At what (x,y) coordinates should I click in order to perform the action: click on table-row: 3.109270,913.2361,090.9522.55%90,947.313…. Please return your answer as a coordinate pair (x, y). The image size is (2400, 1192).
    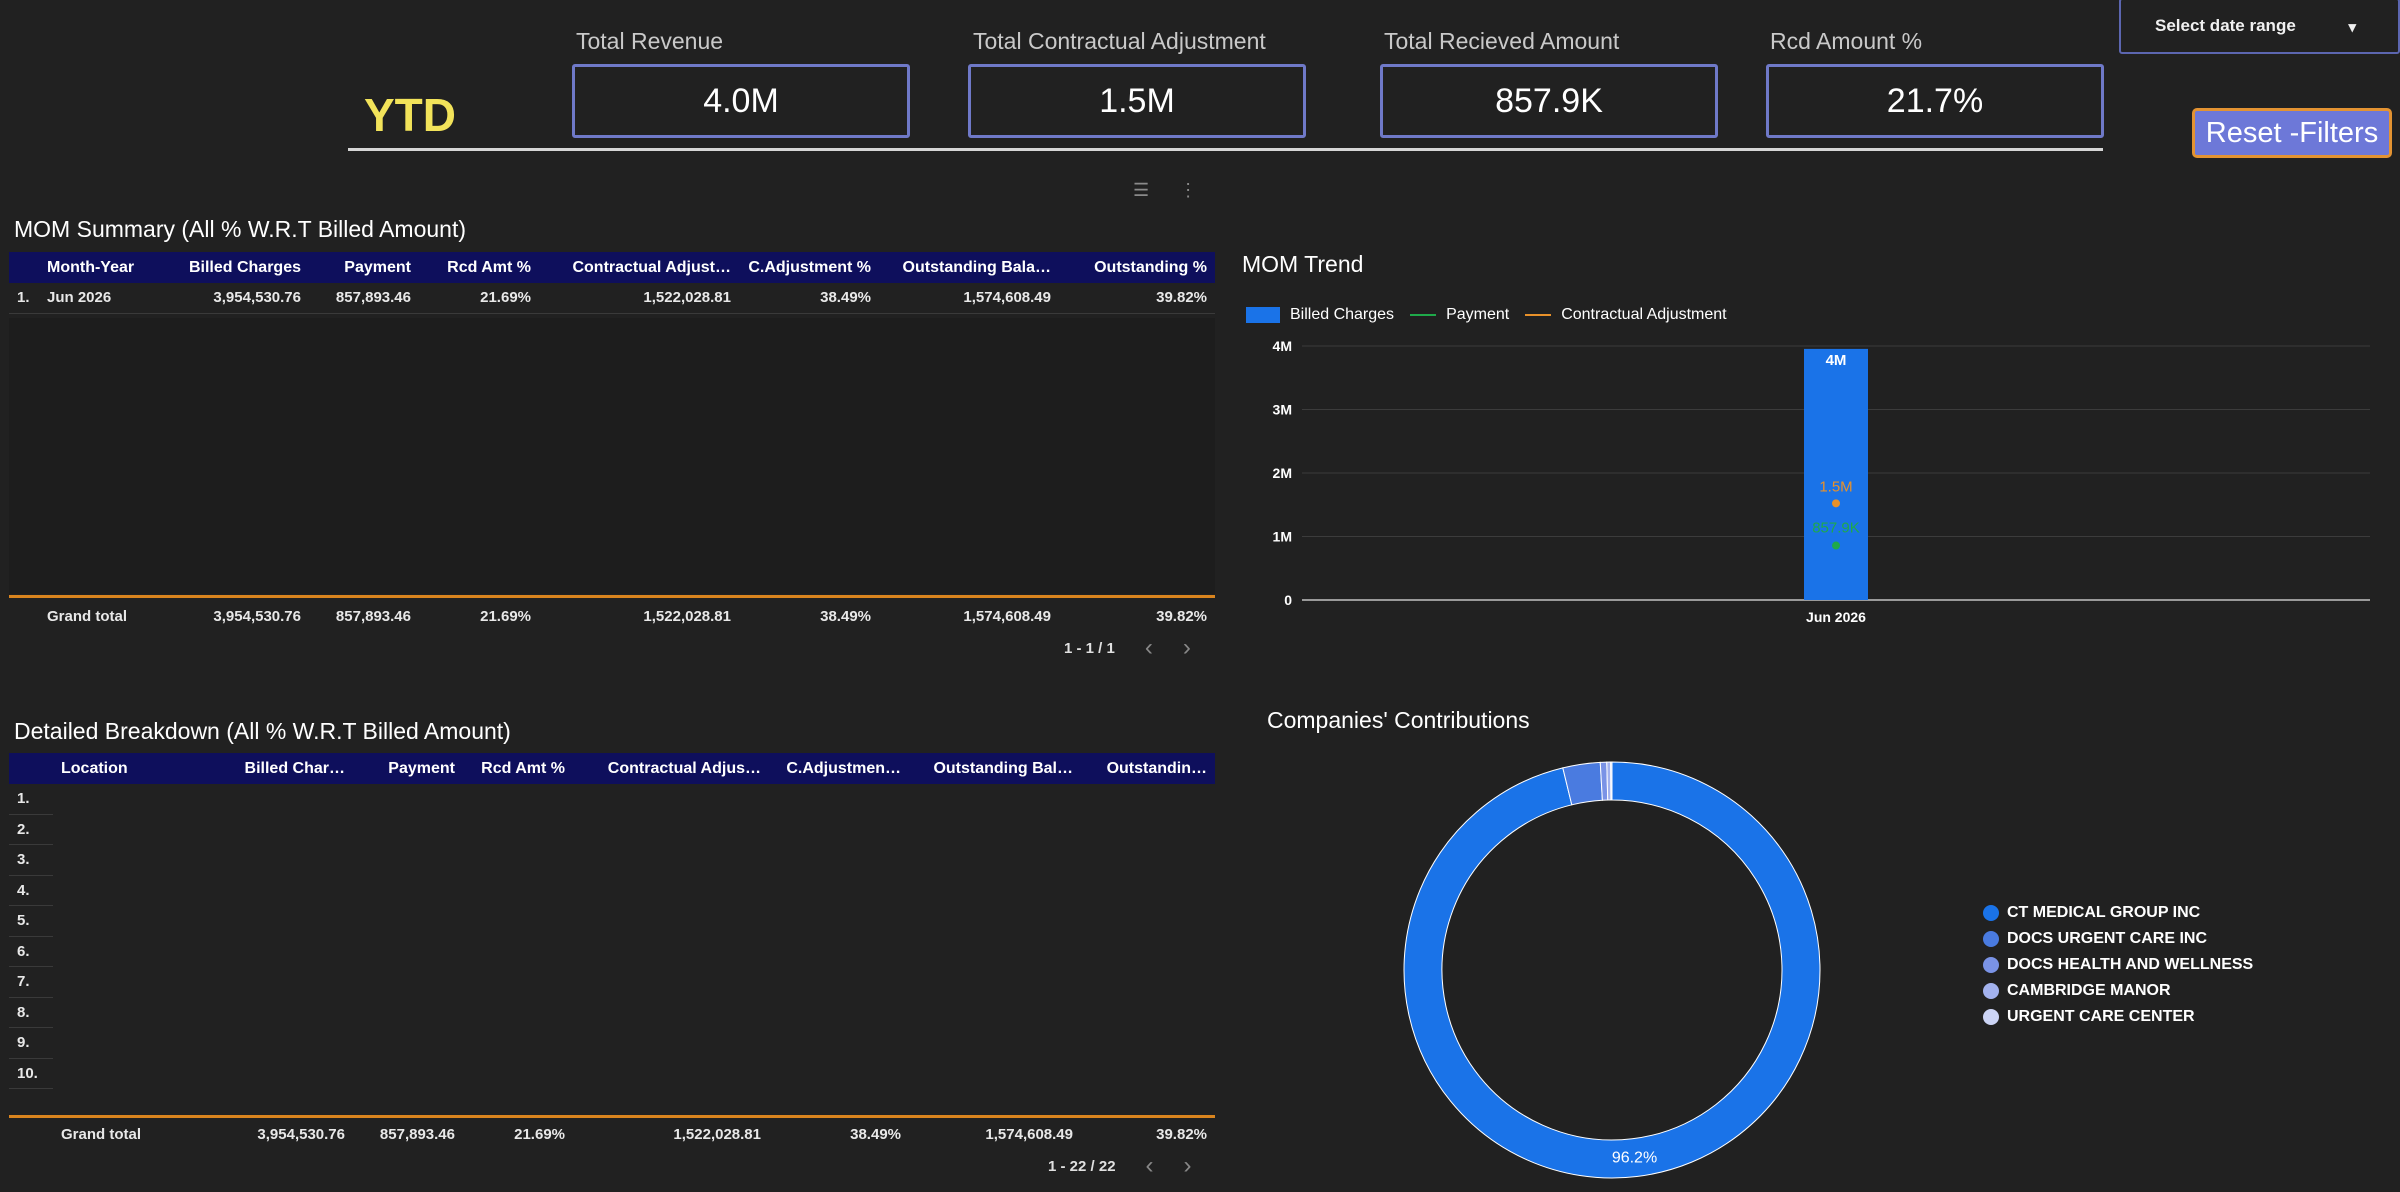
    Looking at the image, I should click on (31, 860).